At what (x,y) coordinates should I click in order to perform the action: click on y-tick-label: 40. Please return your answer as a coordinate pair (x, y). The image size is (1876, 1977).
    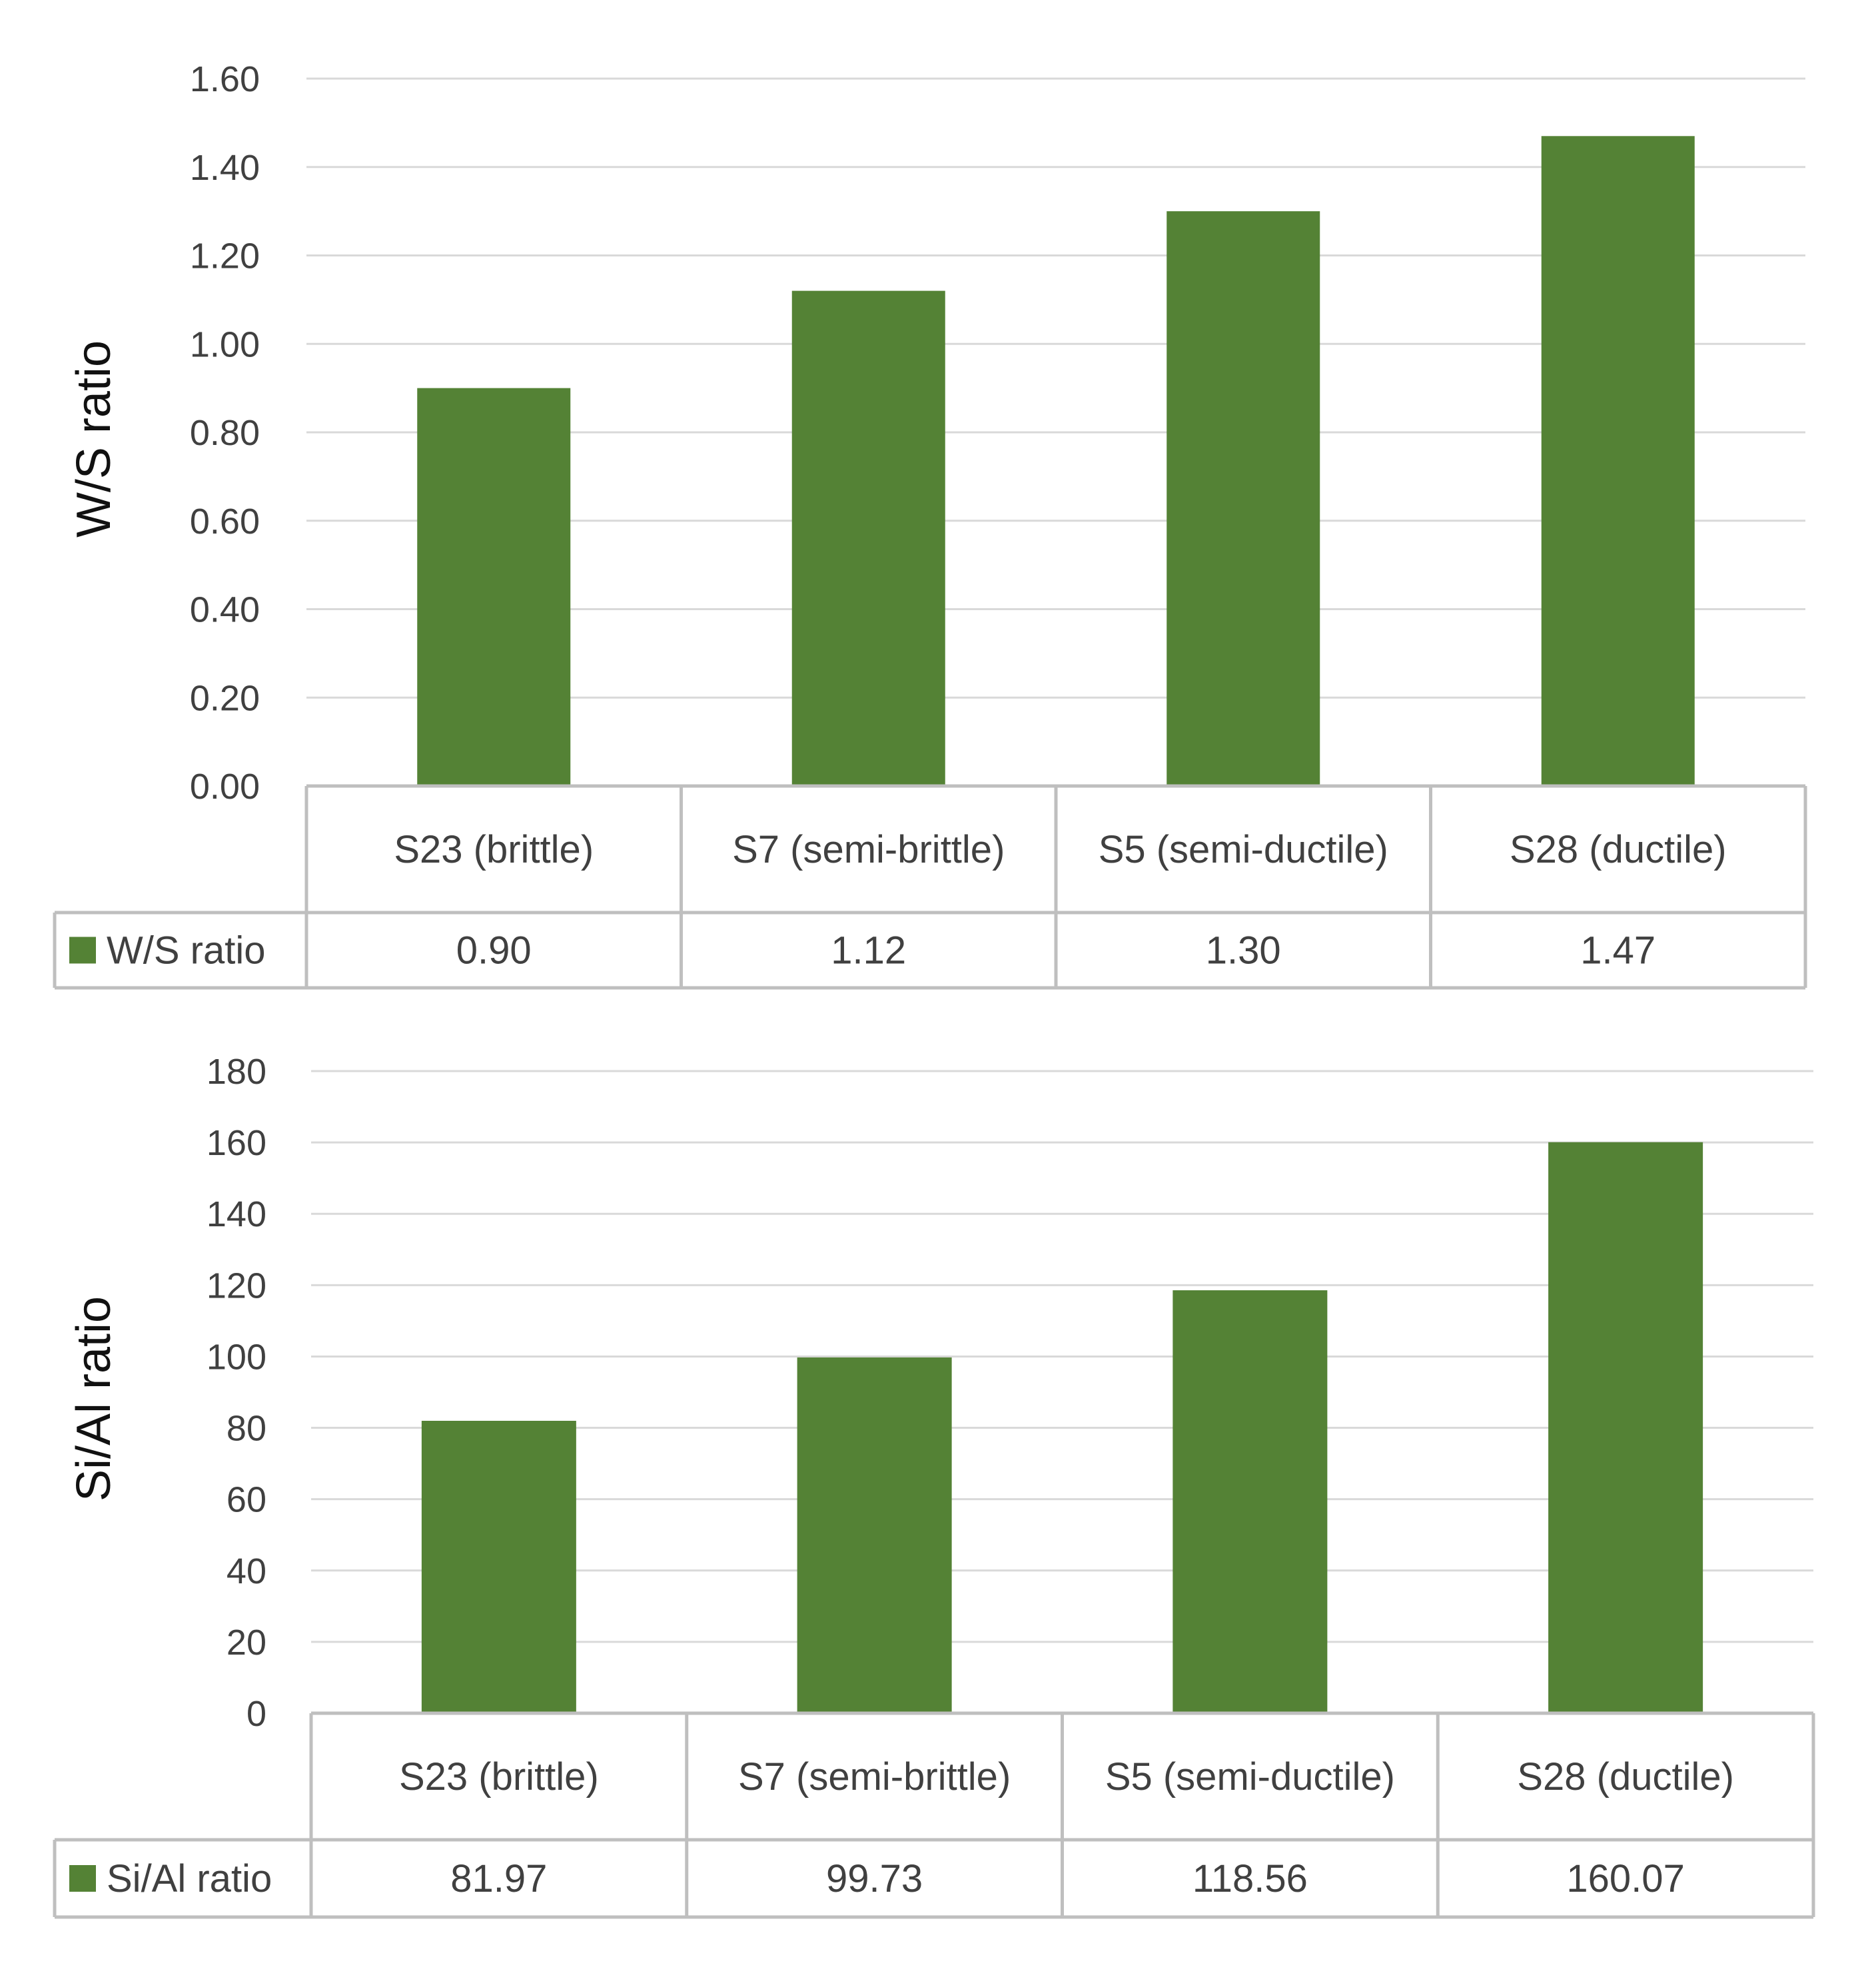
    Looking at the image, I should click on (246, 1571).